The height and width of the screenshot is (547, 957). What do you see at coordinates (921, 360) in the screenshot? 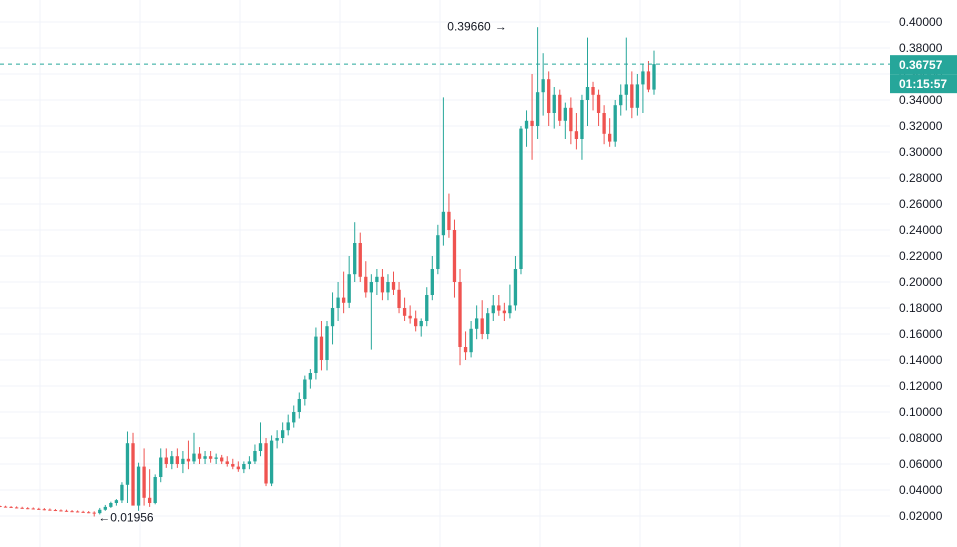
I see `y-tick-label: 0.14000` at bounding box center [921, 360].